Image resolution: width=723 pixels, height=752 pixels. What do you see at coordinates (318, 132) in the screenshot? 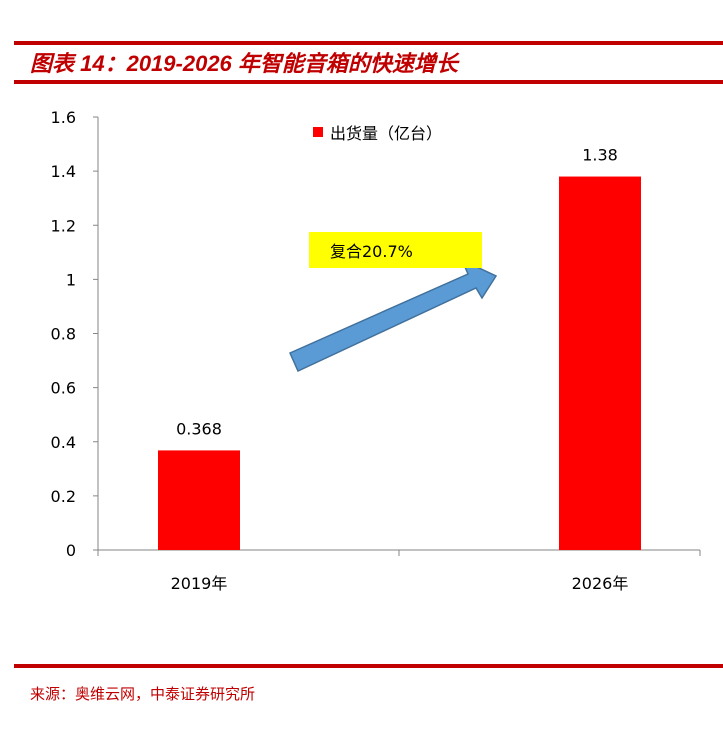
I see `legend-swatch` at bounding box center [318, 132].